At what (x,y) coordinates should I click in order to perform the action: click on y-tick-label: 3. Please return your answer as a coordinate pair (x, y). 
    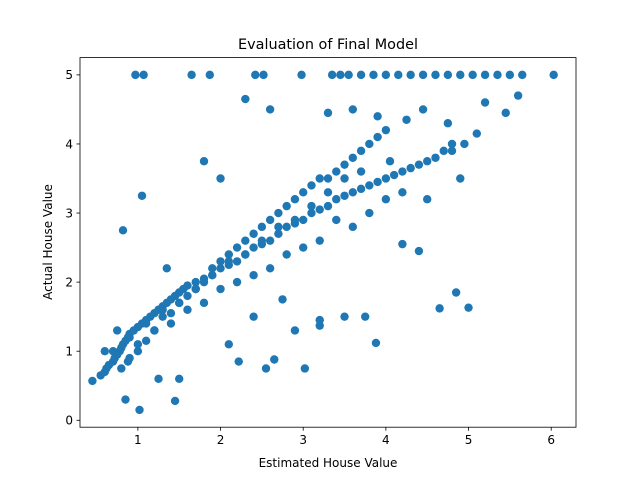
    Looking at the image, I should click on (69, 213).